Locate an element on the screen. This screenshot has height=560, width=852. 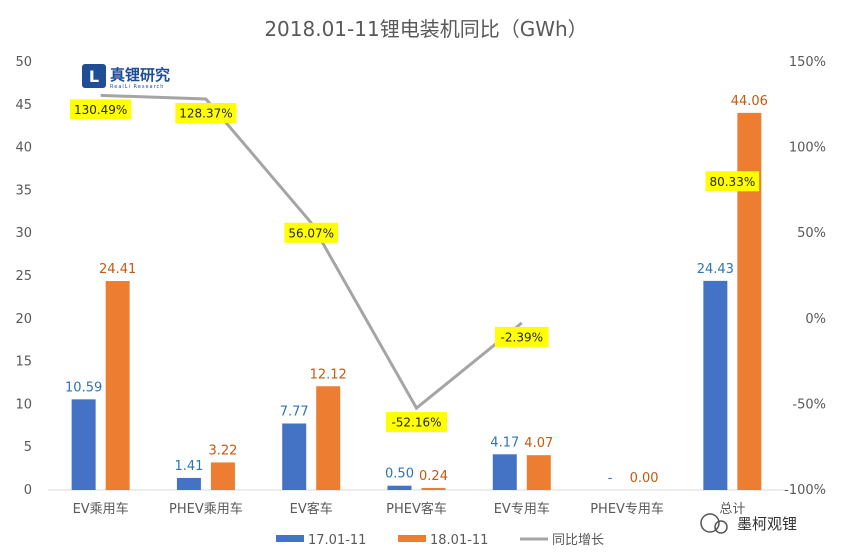
legend-label: 18.01-11 is located at coordinates (459, 540).